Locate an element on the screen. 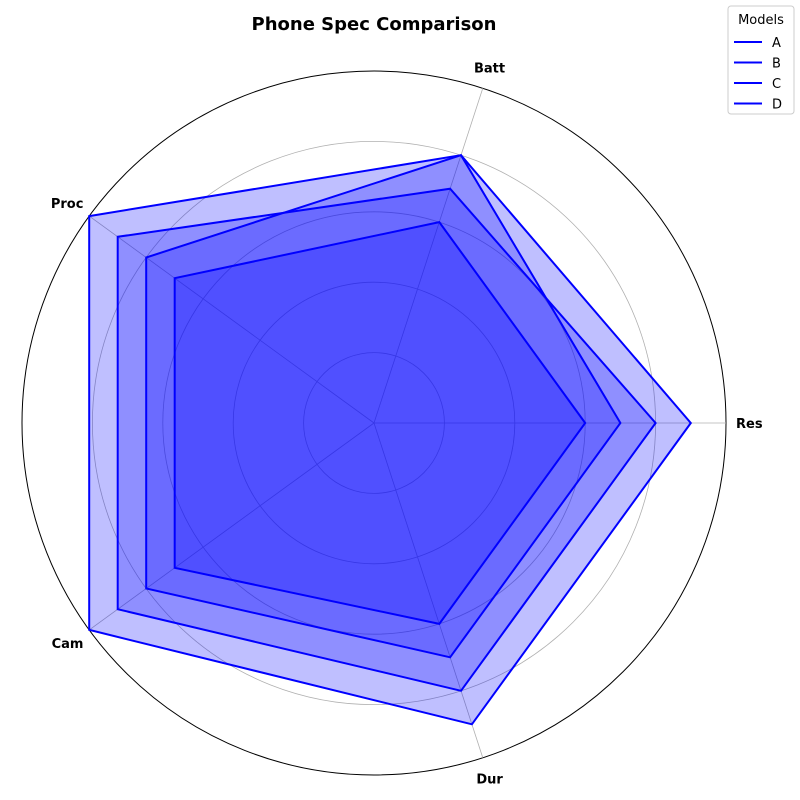  legend-label-b: B is located at coordinates (776, 64).